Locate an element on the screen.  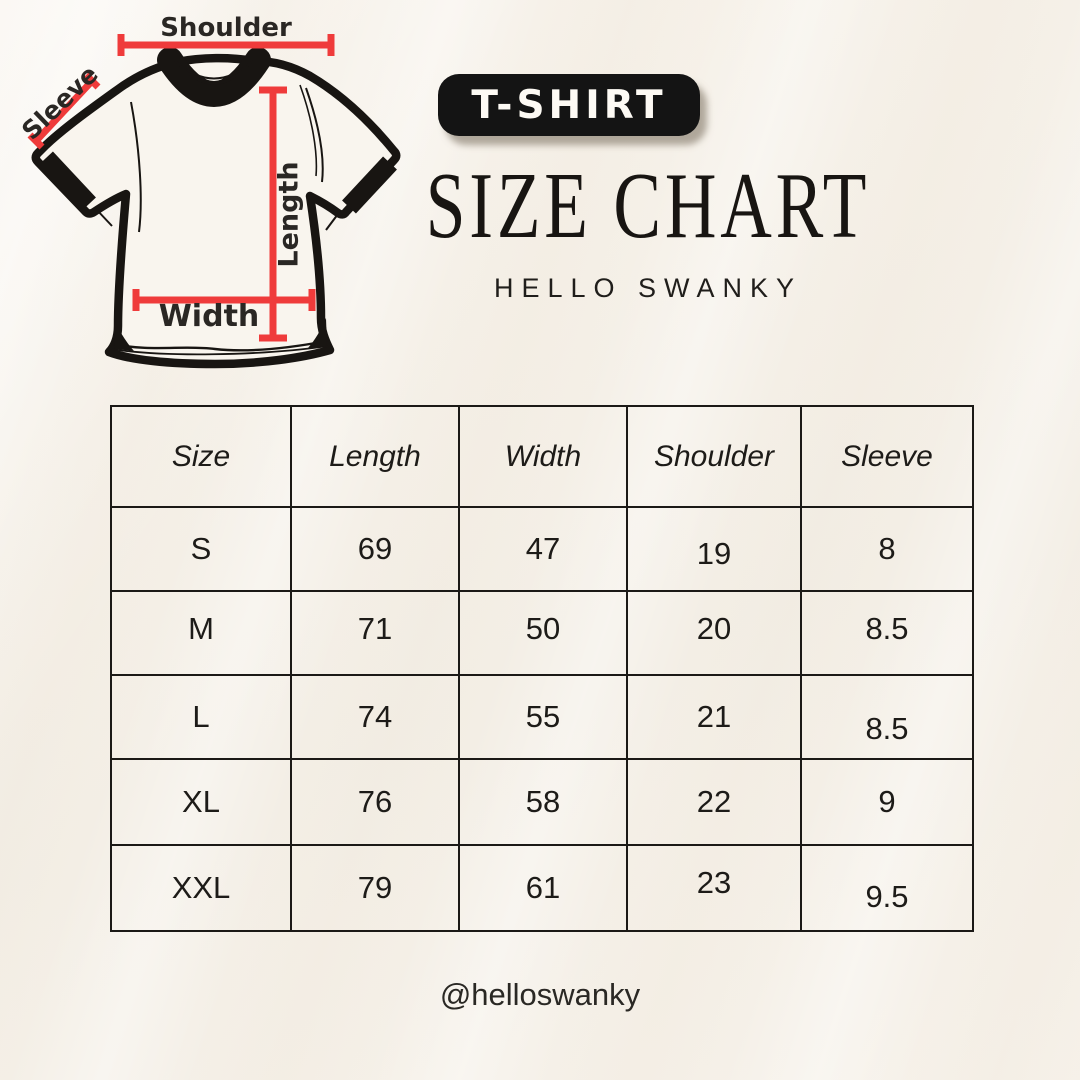
tshirt-body is located at coordinates (216, 211).